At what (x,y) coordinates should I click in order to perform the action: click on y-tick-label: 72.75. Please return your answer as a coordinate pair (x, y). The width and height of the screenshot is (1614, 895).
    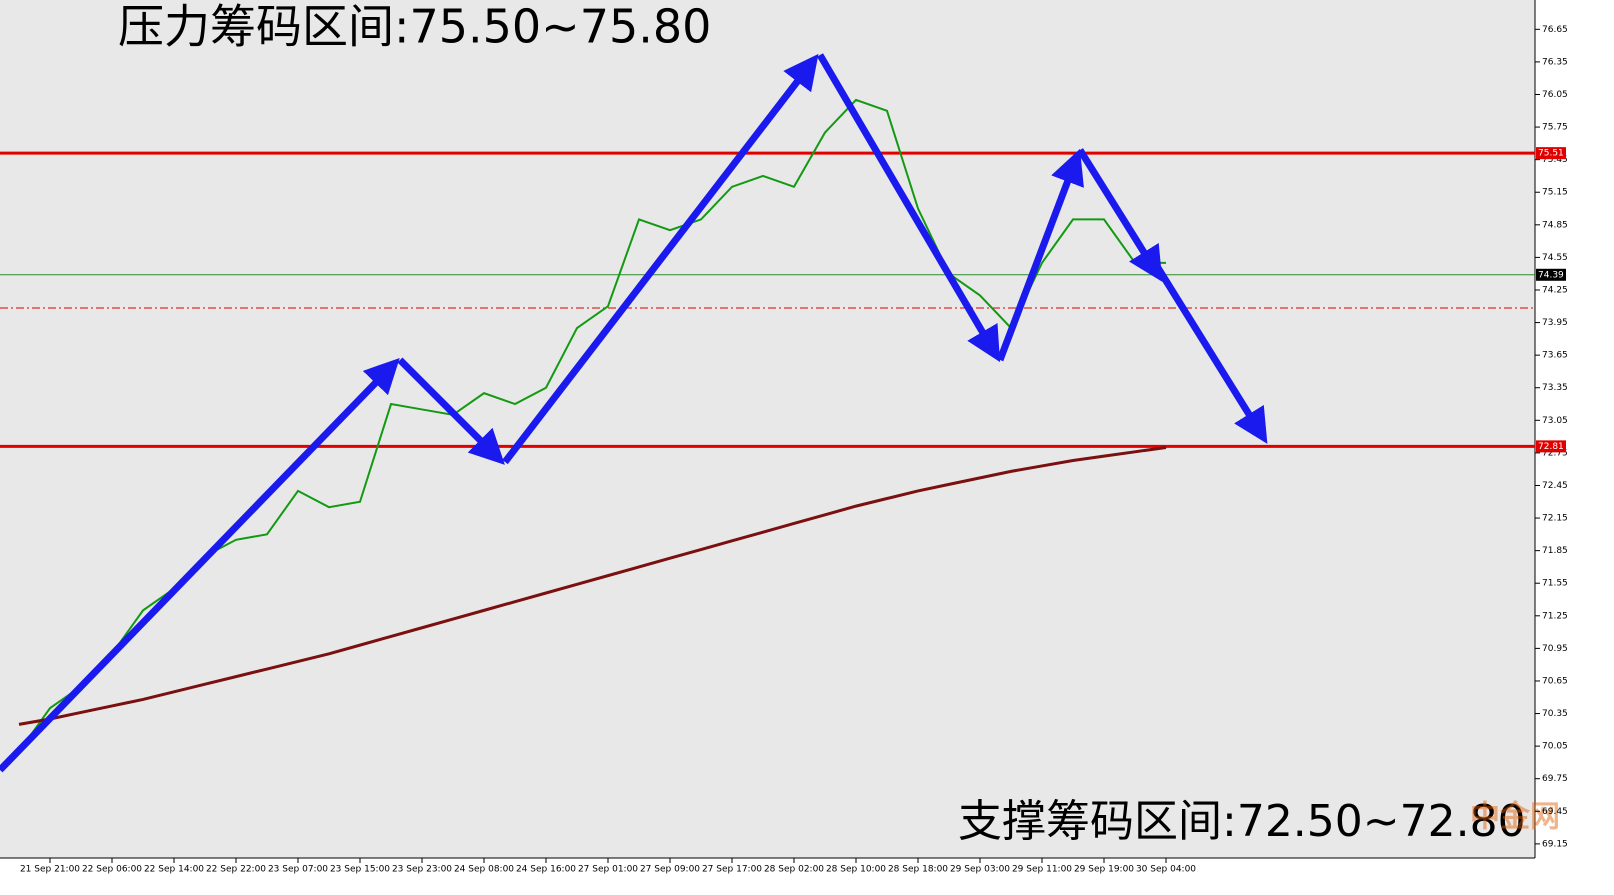
    Looking at the image, I should click on (1555, 453).